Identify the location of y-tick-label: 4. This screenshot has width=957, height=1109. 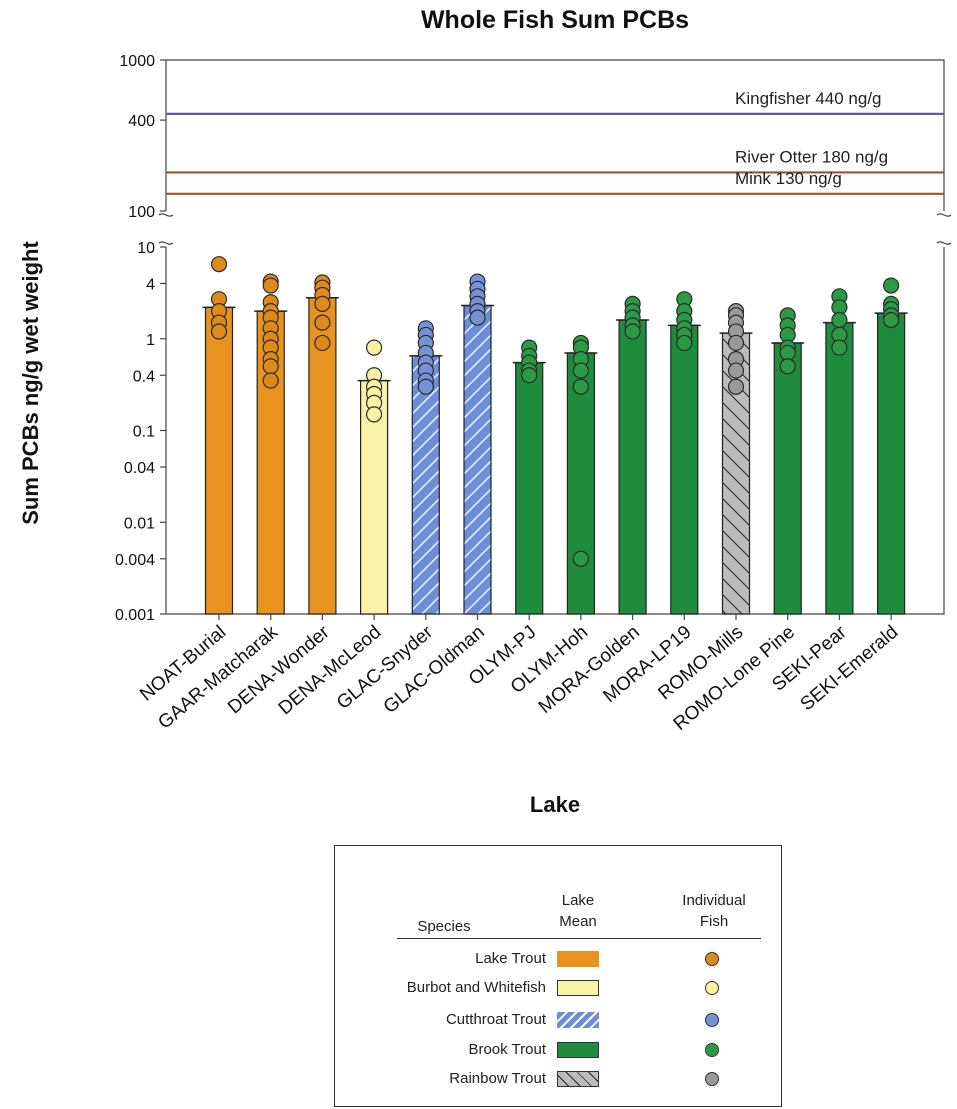
(150, 285).